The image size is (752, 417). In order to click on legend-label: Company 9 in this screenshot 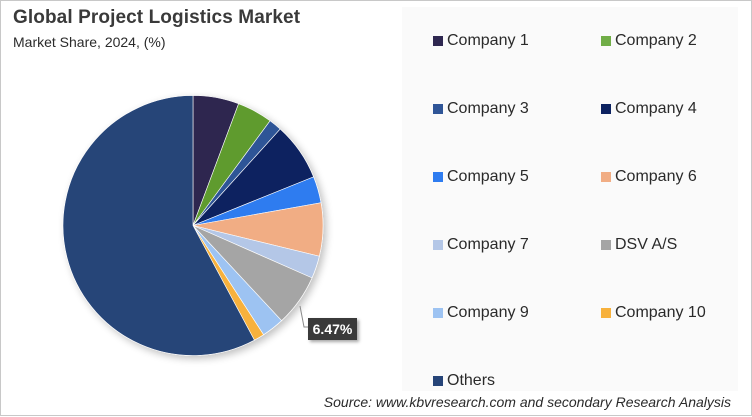, I will do `click(488, 312)`.